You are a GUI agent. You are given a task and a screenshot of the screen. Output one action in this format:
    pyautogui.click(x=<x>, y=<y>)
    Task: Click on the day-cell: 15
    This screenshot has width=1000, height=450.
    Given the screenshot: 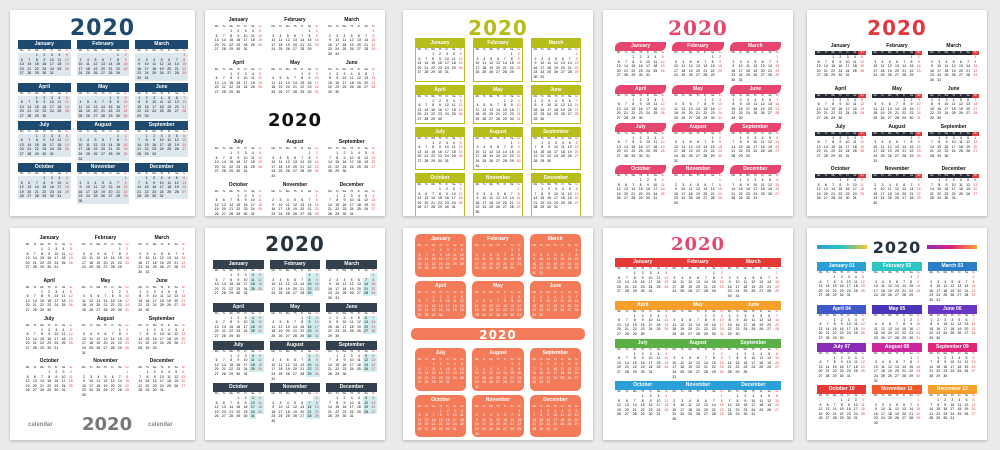 What is the action you would take?
    pyautogui.click(x=633, y=66)
    